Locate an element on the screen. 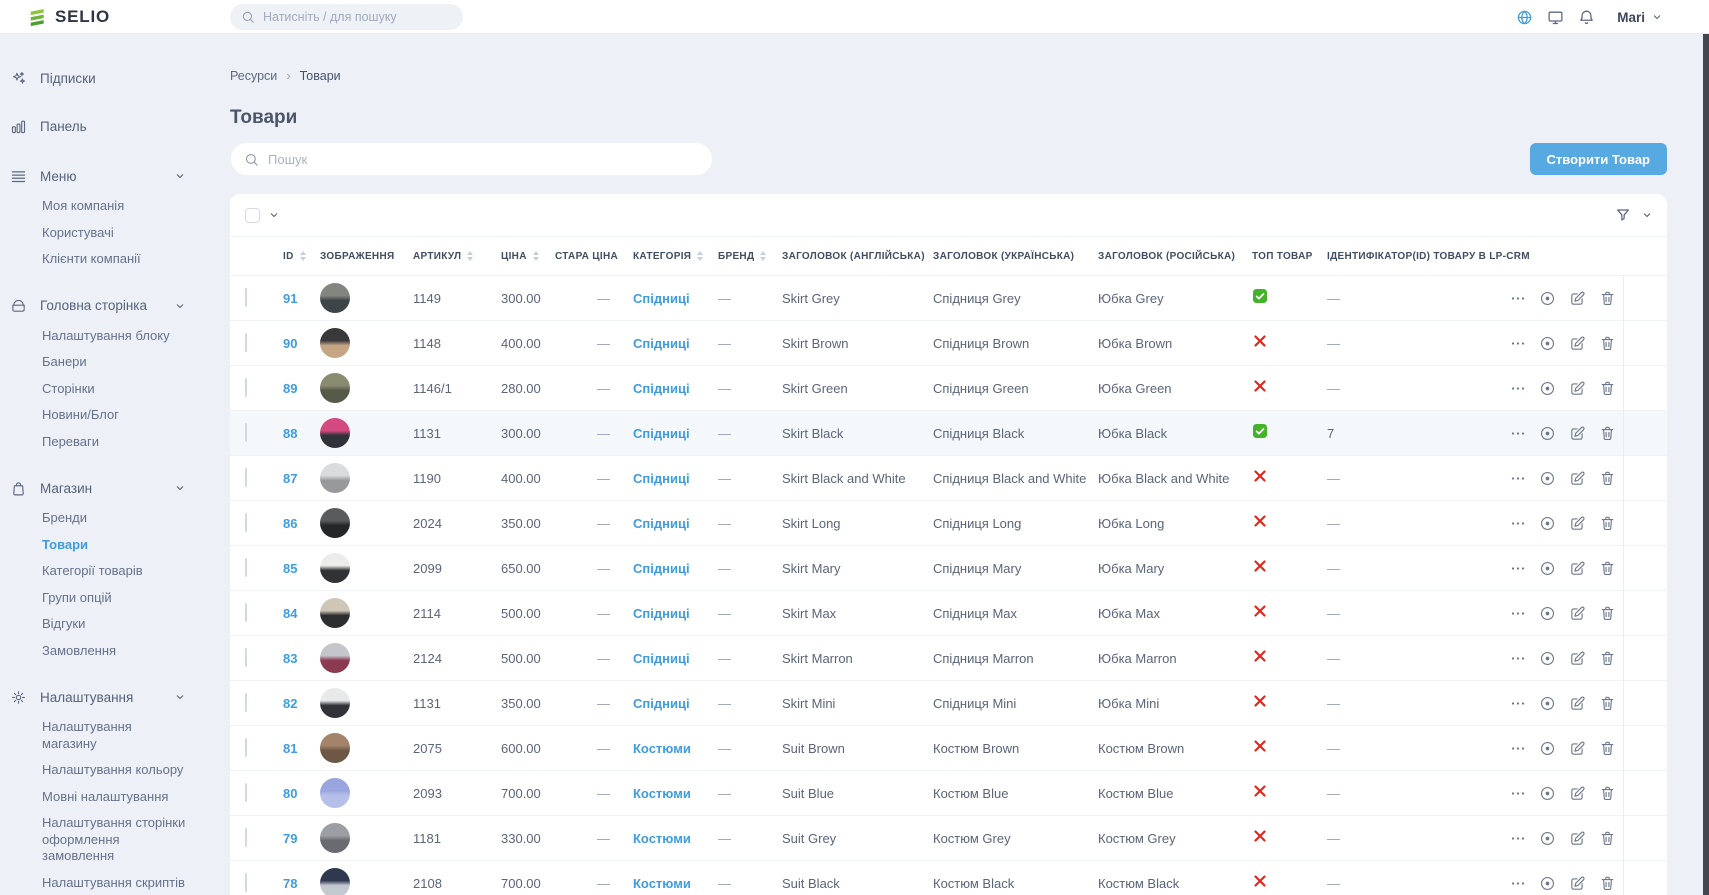 This screenshot has width=1709, height=895. bell-icon is located at coordinates (1586, 17).